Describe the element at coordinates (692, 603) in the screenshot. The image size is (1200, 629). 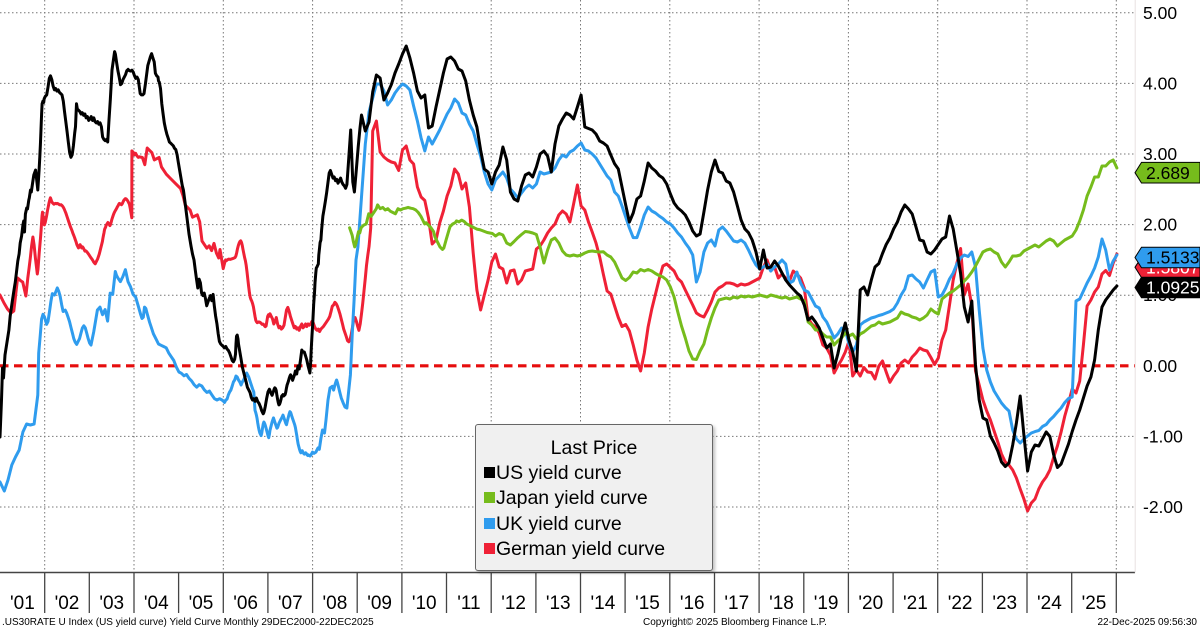
I see `svg-text: '16` at that location.